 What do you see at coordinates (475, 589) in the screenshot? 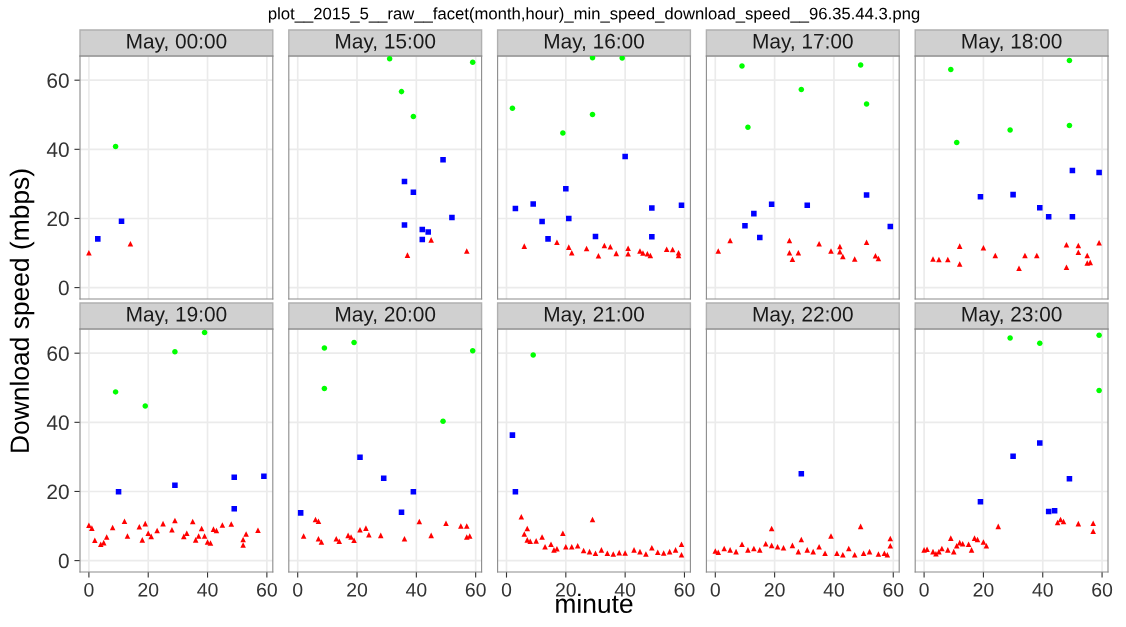
I see `x-tick-label: 60` at bounding box center [475, 589].